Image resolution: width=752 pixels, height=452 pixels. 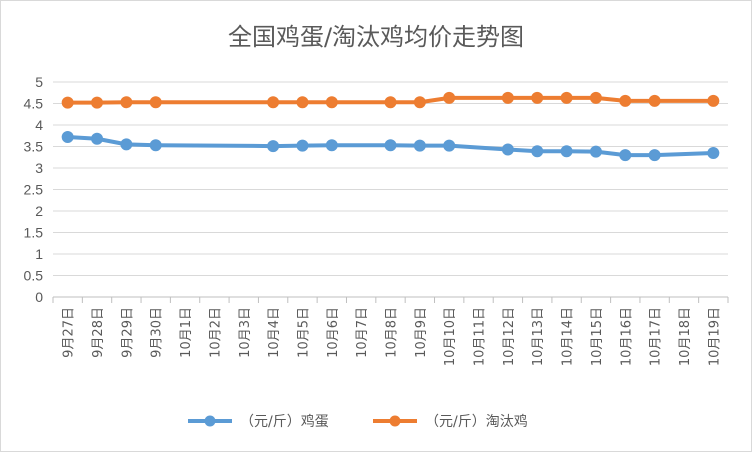 What do you see at coordinates (450, 336) in the screenshot?
I see `x-tick-label: 10月10日` at bounding box center [450, 336].